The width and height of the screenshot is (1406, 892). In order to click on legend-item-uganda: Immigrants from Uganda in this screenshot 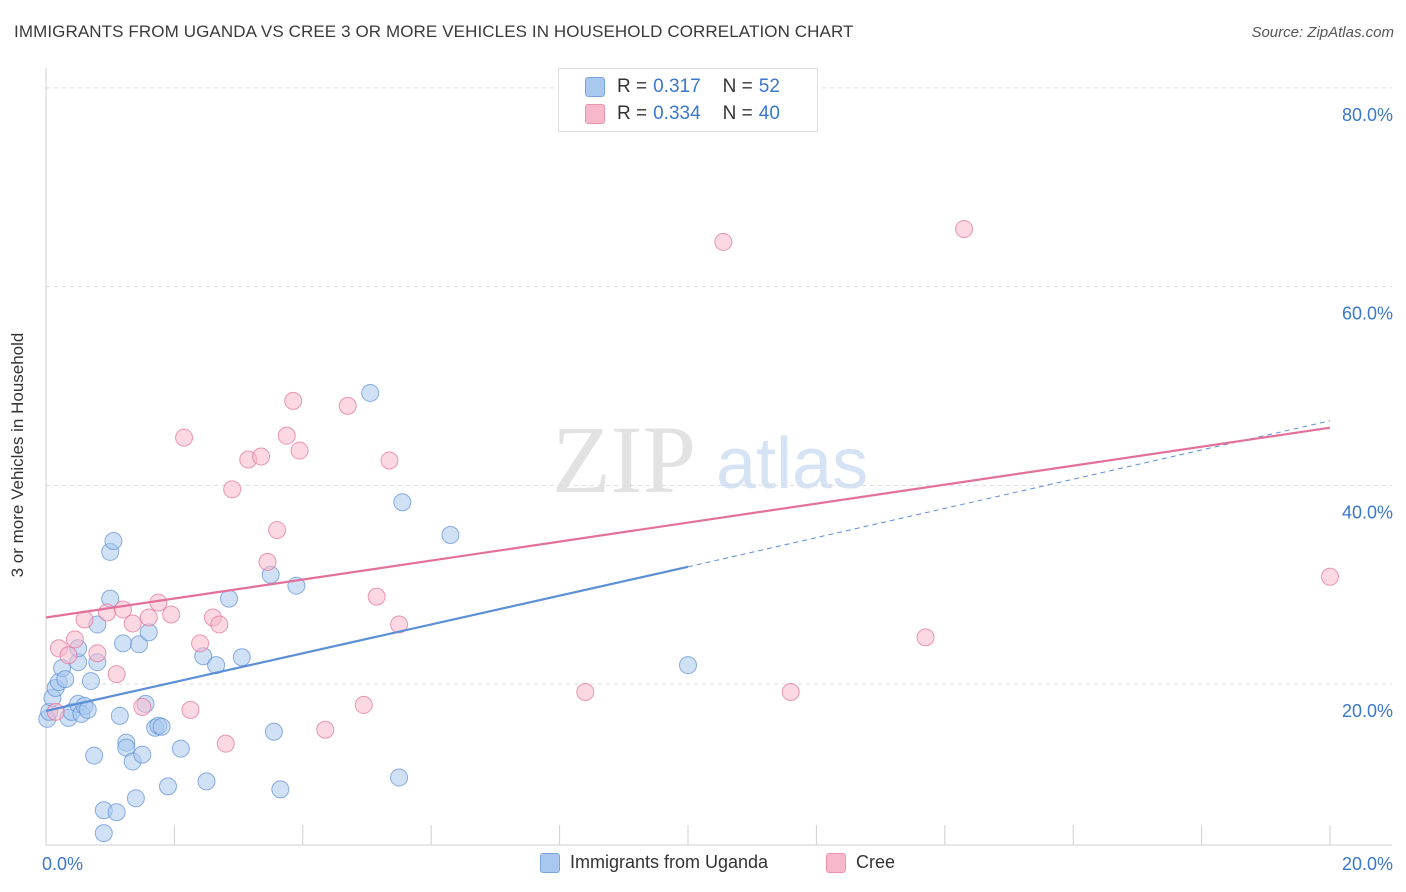, I will do `click(654, 862)`.